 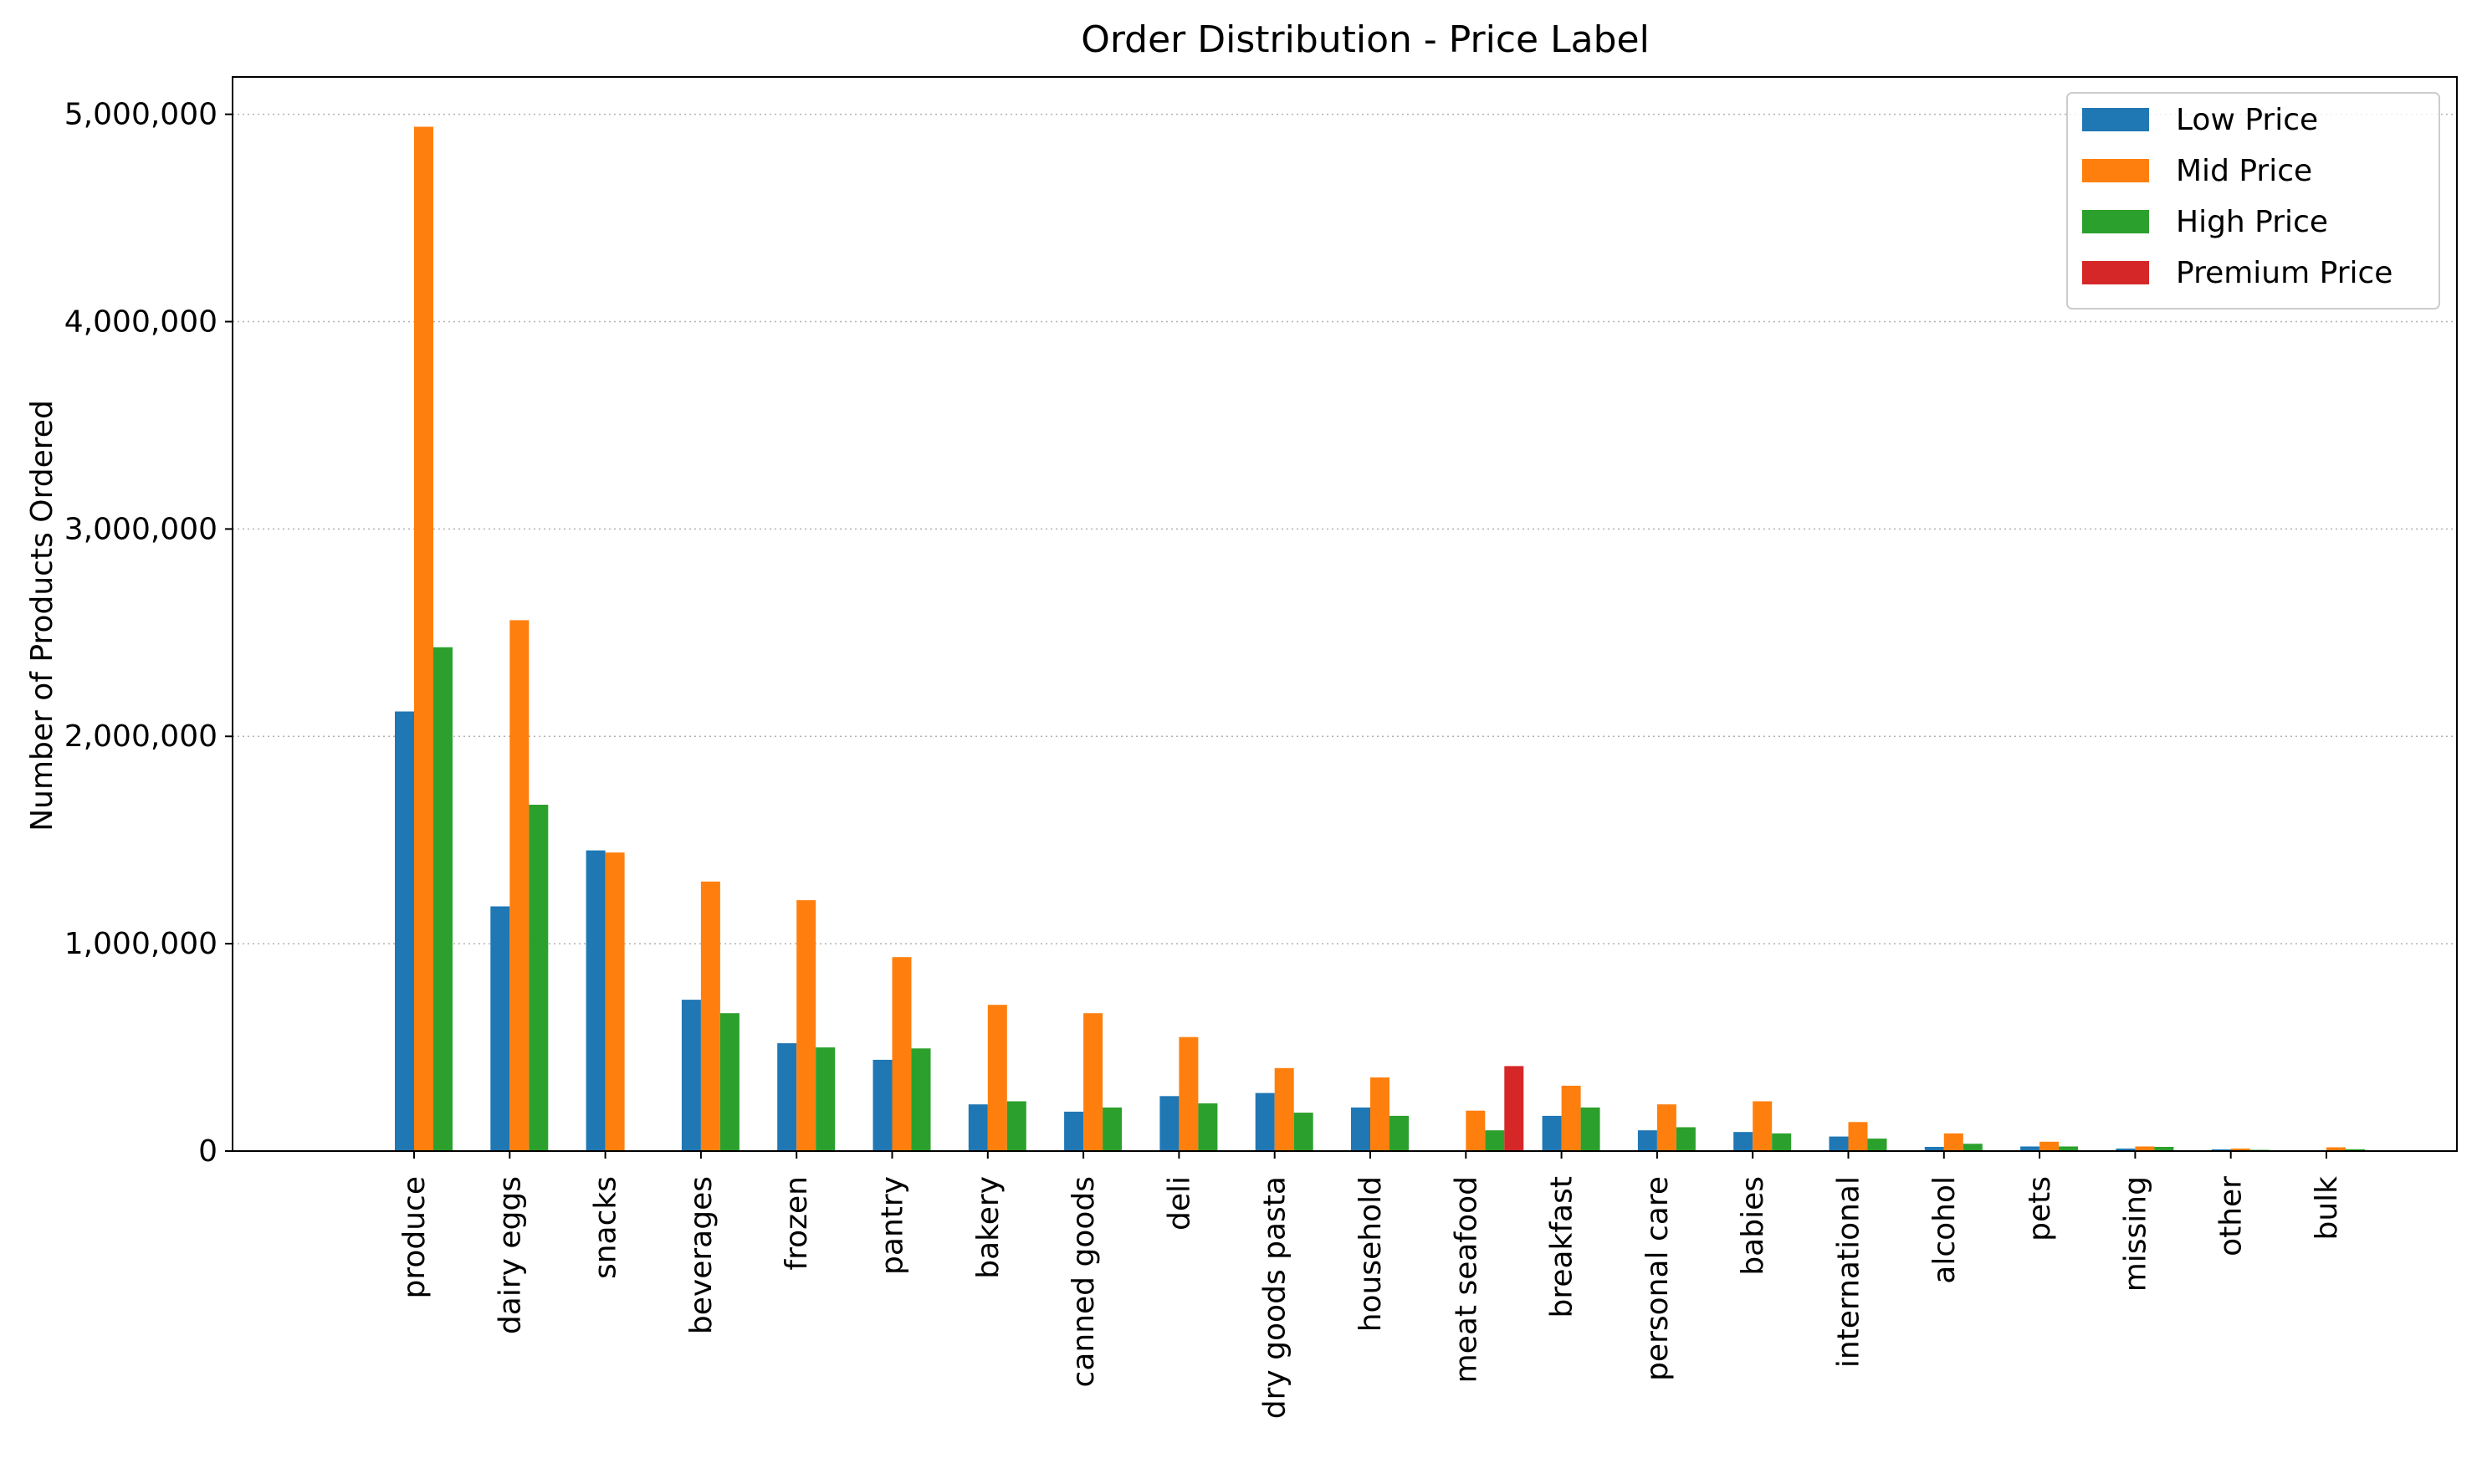 I want to click on y-tick-label: 0, so click(x=207, y=1151).